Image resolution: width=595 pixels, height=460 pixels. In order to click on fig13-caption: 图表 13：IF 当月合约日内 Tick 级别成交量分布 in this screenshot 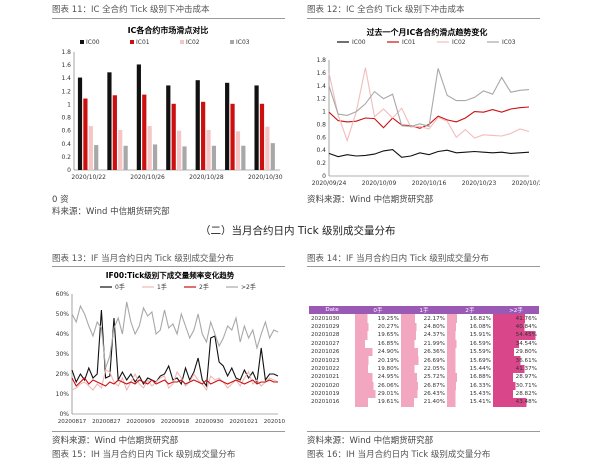, I will do `click(143, 259)`.